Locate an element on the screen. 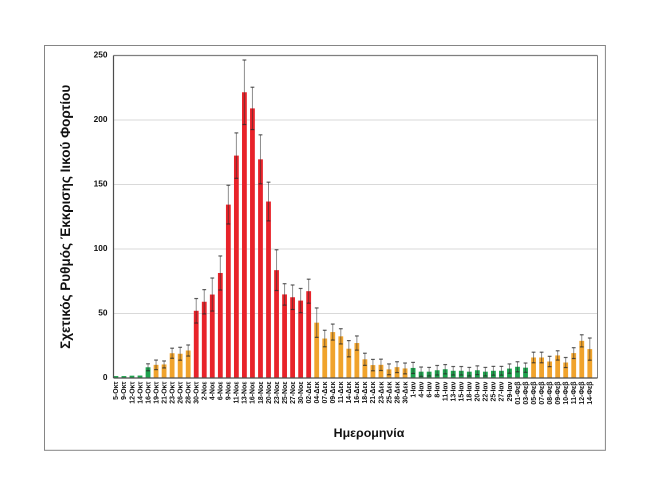  svg-text: 18-Νοε is located at coordinates (261, 392).